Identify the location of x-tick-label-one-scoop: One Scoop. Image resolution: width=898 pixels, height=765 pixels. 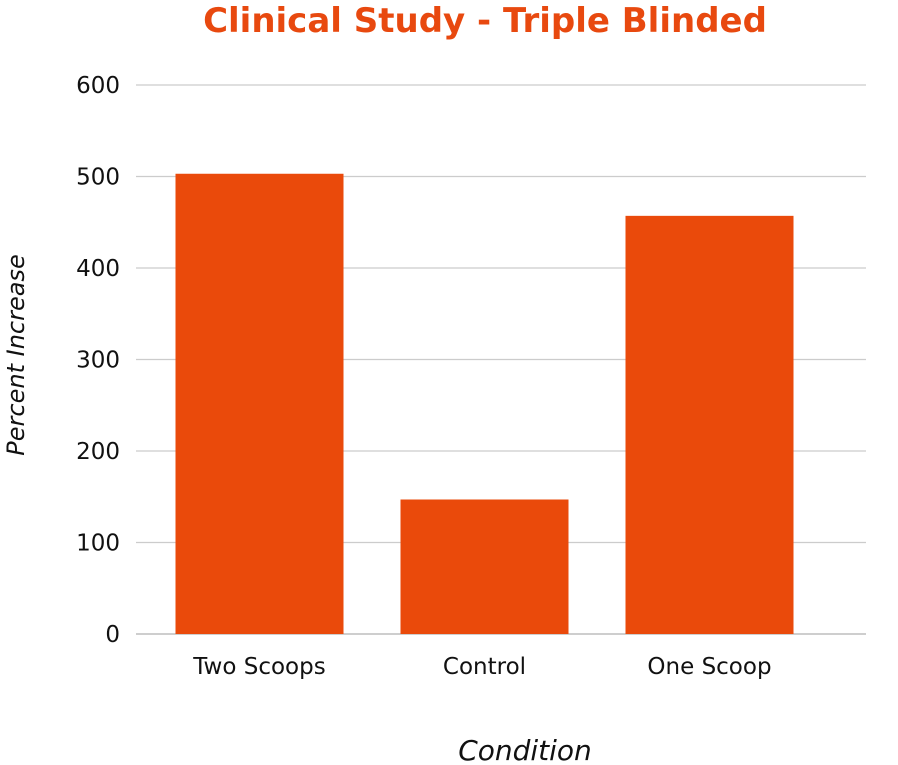
(709, 667).